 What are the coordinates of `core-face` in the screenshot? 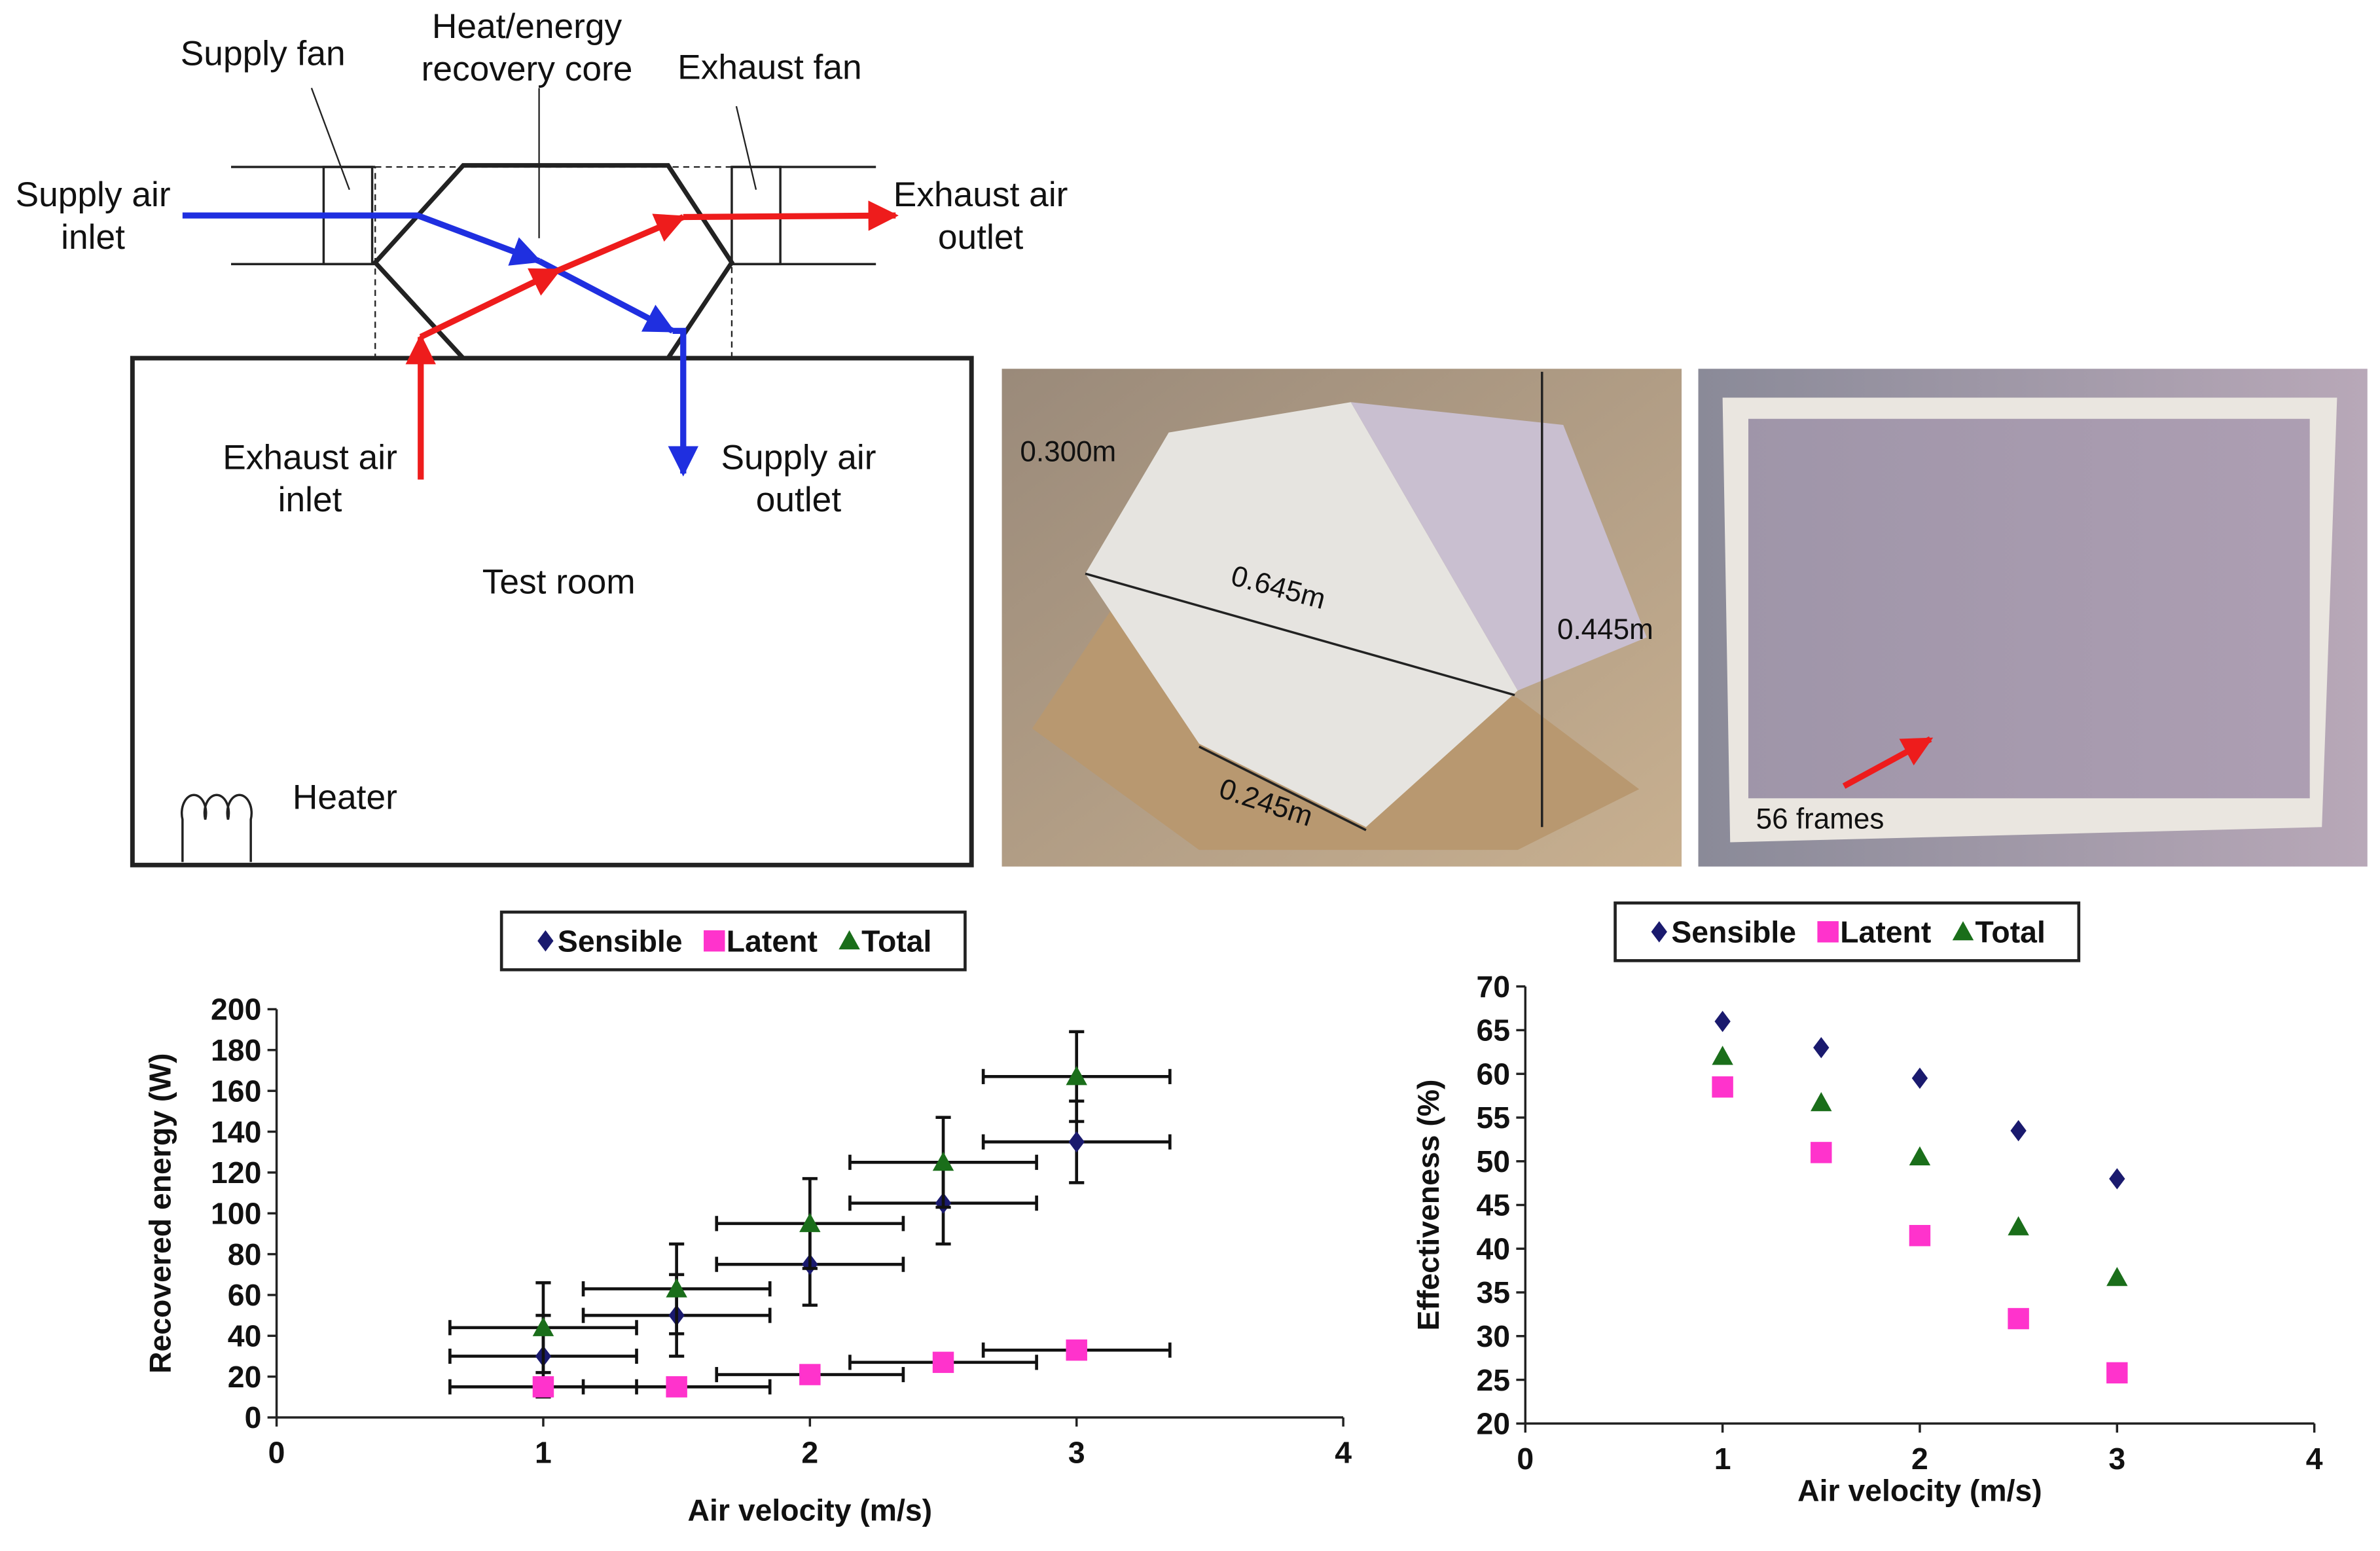 It's located at (1301, 615).